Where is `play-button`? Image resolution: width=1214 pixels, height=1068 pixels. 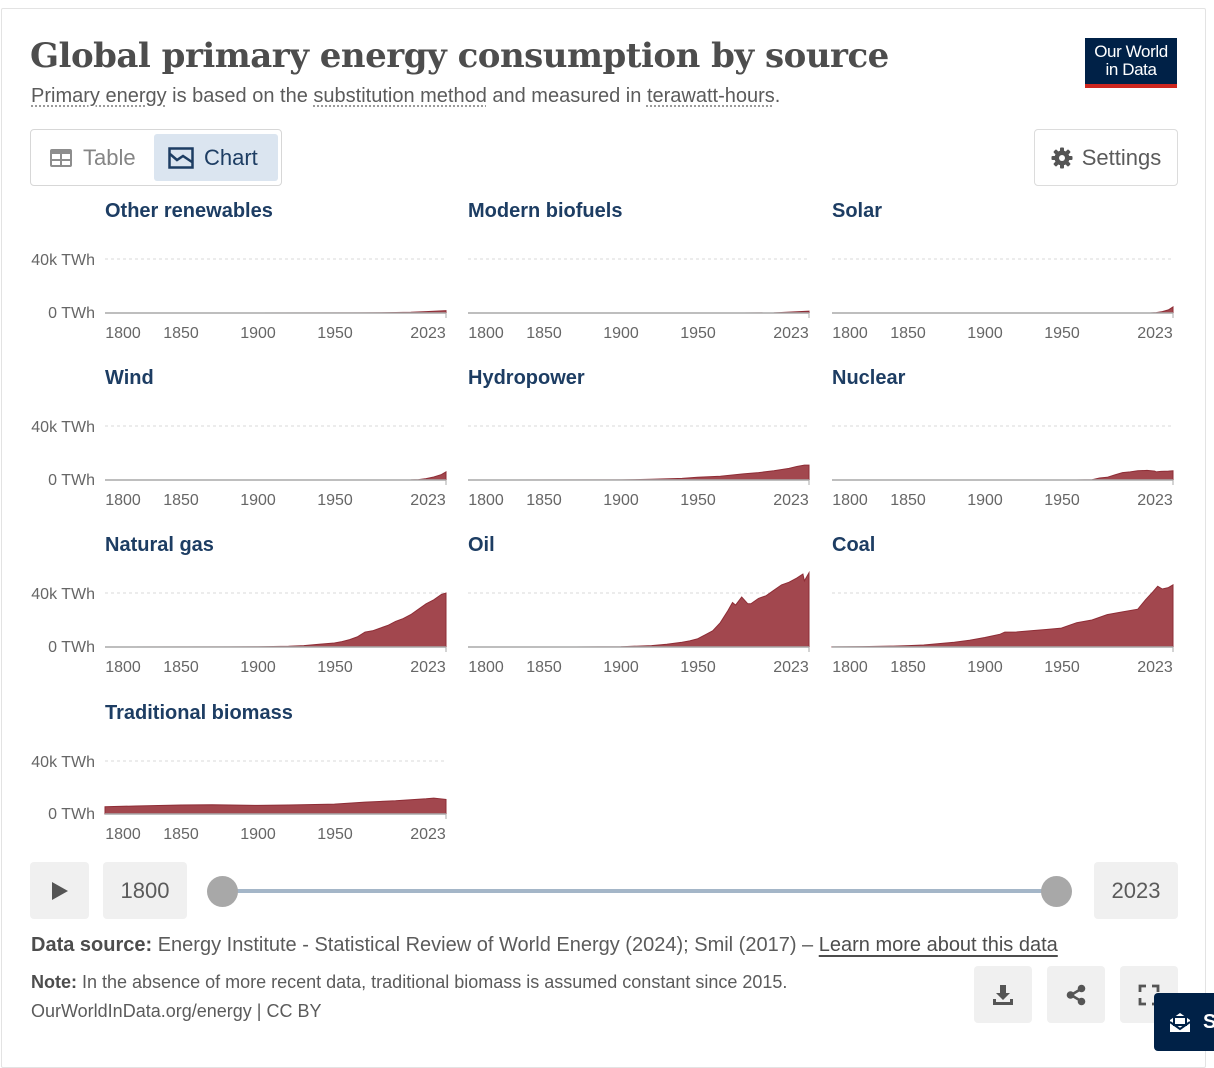 play-button is located at coordinates (59, 890).